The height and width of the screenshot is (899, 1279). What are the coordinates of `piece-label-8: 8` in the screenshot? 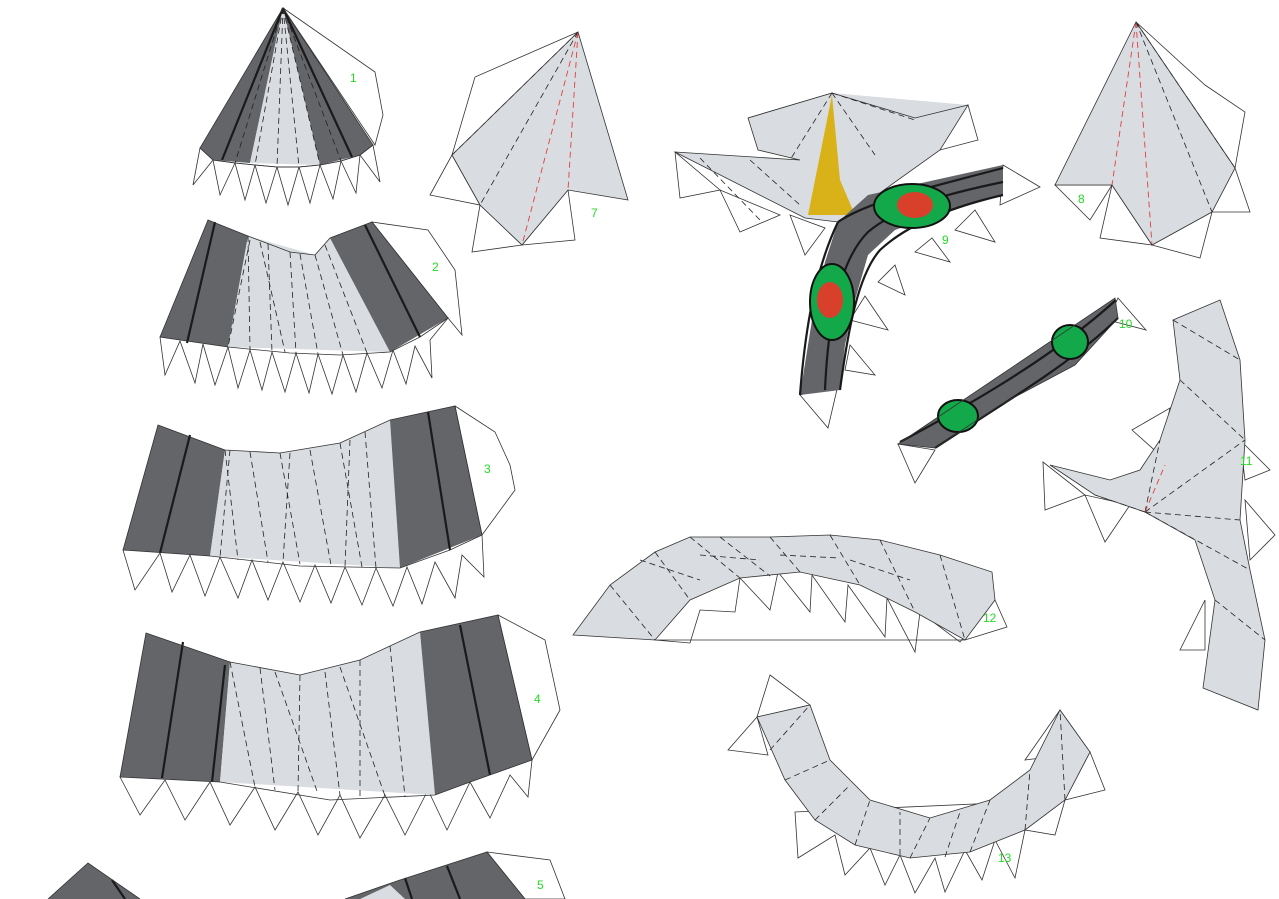 It's located at (1081, 199).